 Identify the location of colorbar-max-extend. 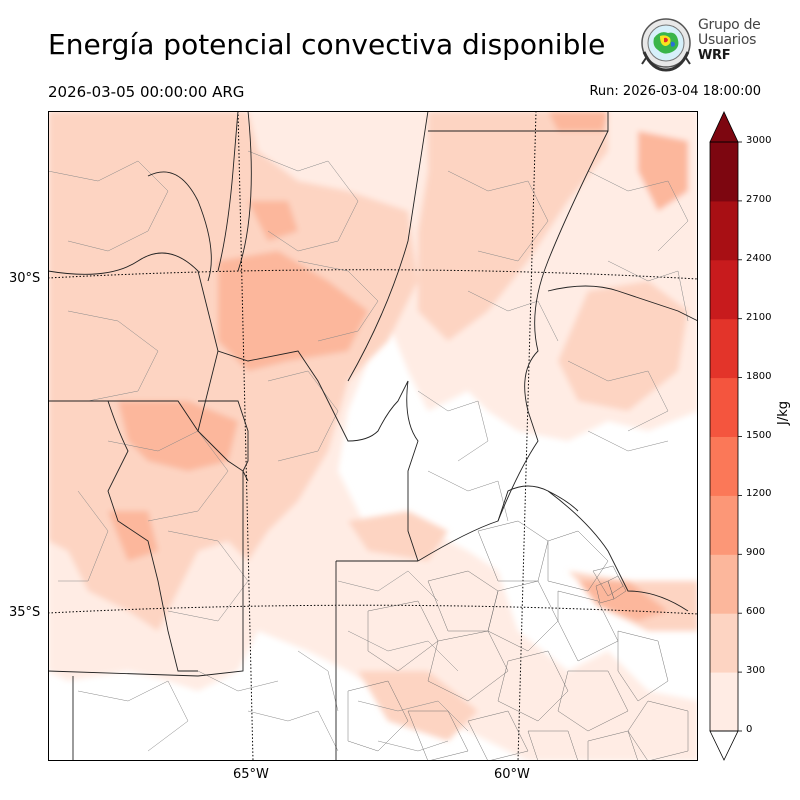
(724, 127).